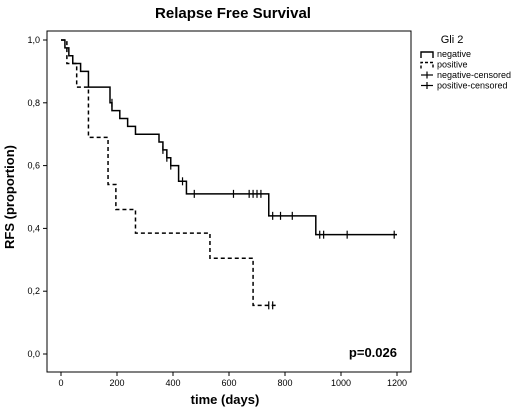  I want to click on y-tick-label: 0,0, so click(33, 354).